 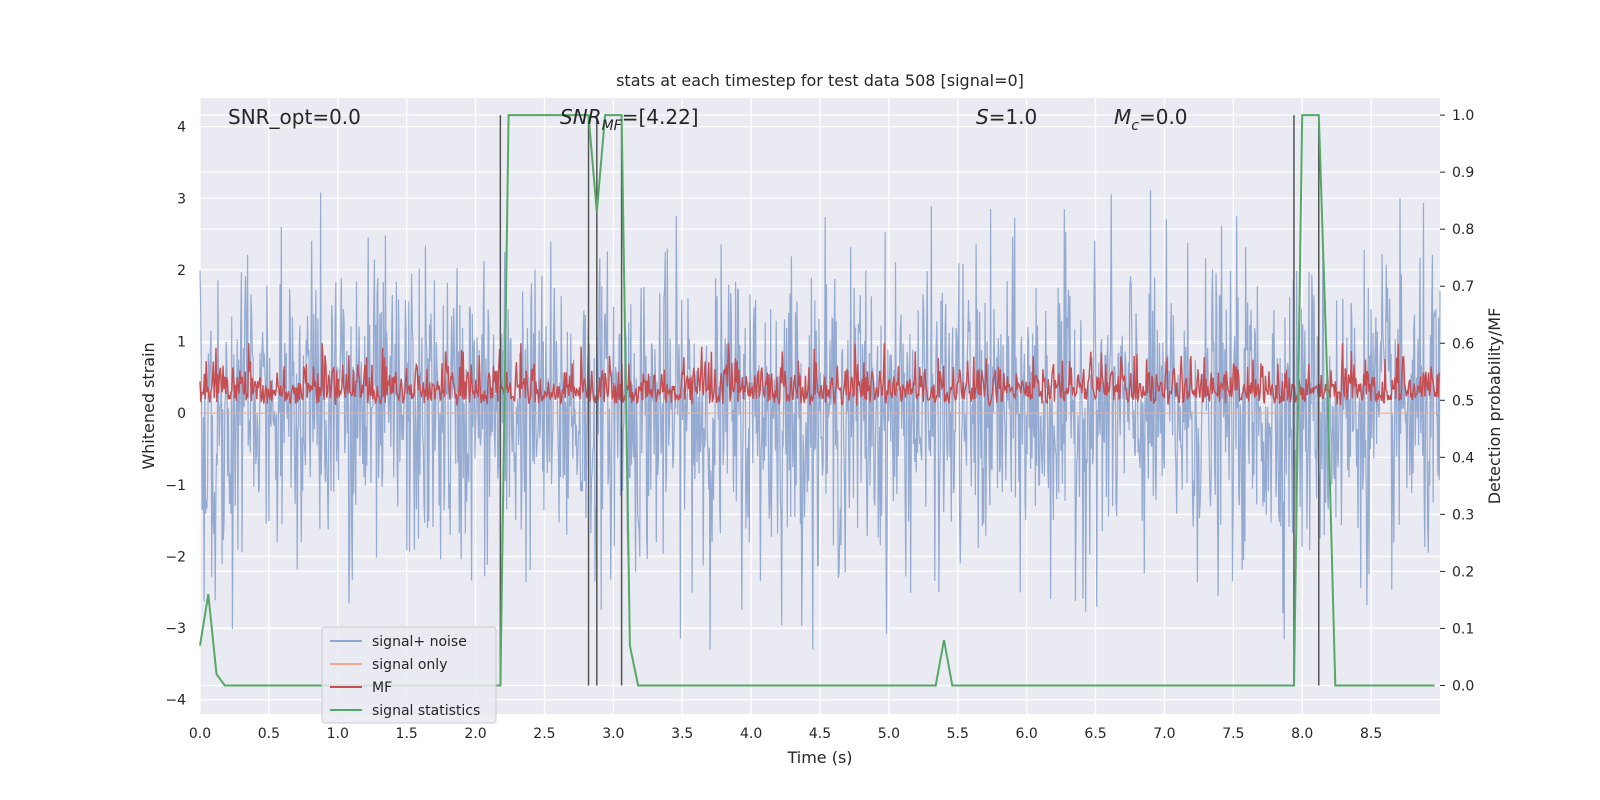 I want to click on y-right-tick-label: 0.7, so click(x=1463, y=287).